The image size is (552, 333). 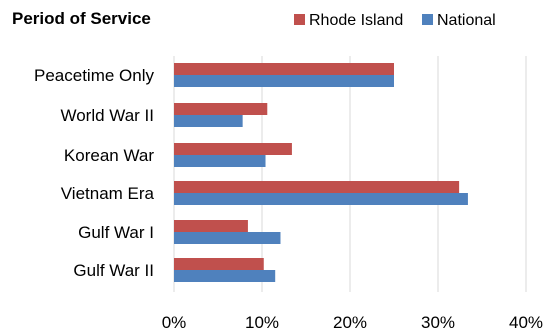 I want to click on category-label: World War II, so click(x=107, y=115).